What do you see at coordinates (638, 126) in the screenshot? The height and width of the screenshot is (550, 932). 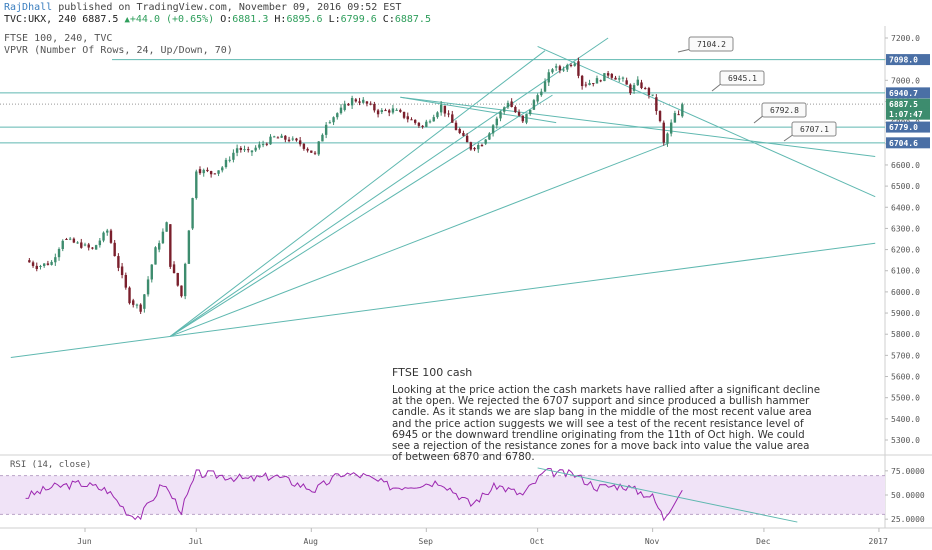 I see `trend-line` at bounding box center [638, 126].